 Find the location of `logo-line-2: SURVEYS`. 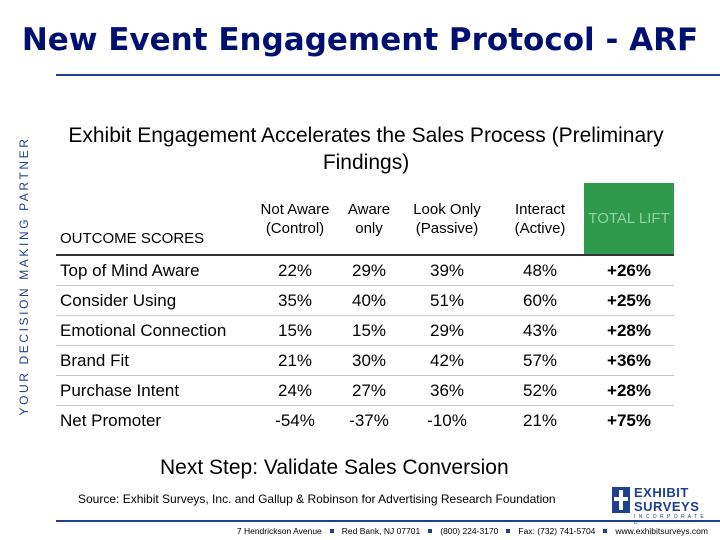

logo-line-2: SURVEYS is located at coordinates (667, 506).